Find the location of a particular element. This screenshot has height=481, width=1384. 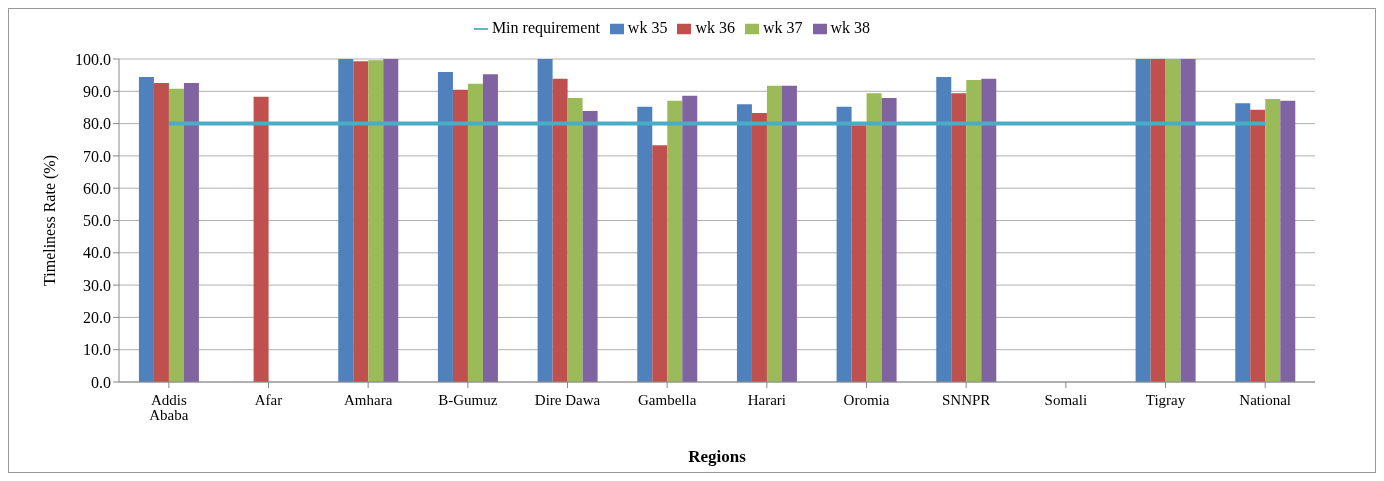

x-tick-label: B-Gumuz is located at coordinates (468, 399).